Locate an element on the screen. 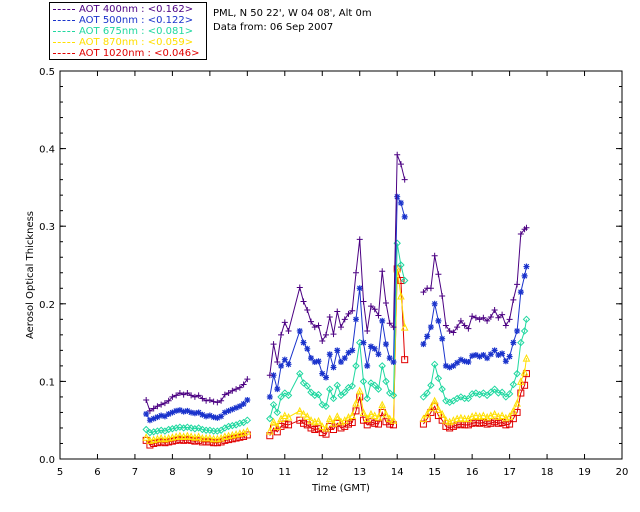  legend-label: AOT 1020nm : <0.046> is located at coordinates (139, 53).